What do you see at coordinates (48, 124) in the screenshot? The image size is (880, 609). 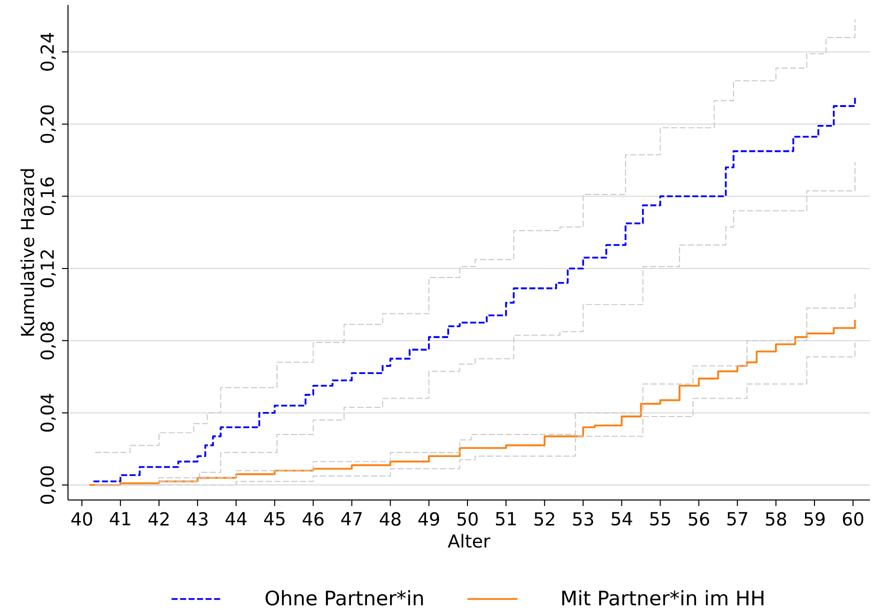 I see `y-tick-label: 0,20` at bounding box center [48, 124].